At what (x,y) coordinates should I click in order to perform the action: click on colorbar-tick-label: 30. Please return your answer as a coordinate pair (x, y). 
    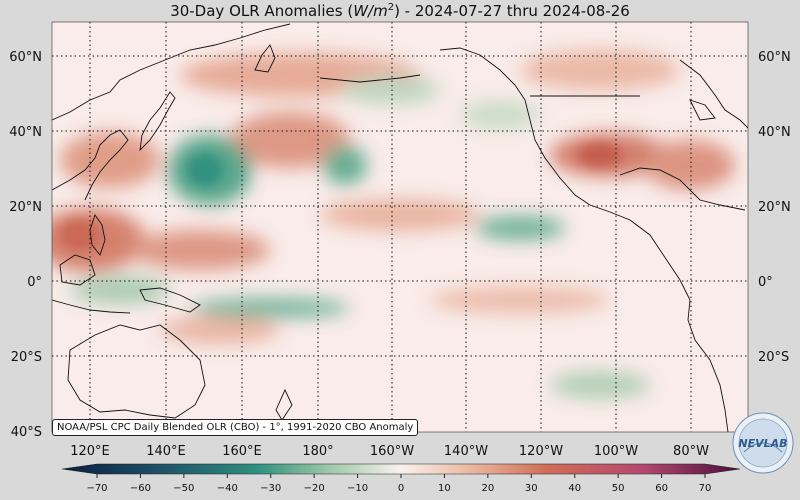
    Looking at the image, I should click on (531, 488).